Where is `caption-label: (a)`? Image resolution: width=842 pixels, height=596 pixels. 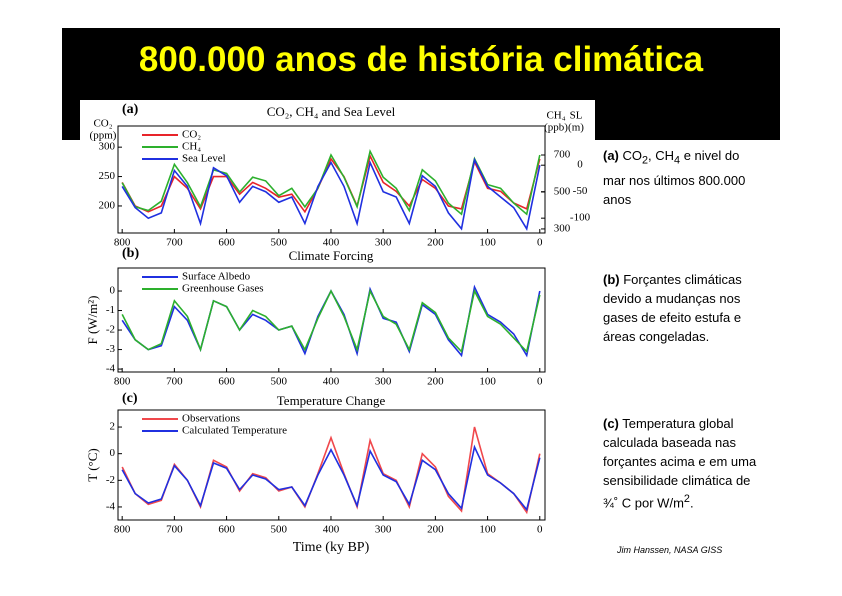 caption-label: (a) is located at coordinates (611, 155).